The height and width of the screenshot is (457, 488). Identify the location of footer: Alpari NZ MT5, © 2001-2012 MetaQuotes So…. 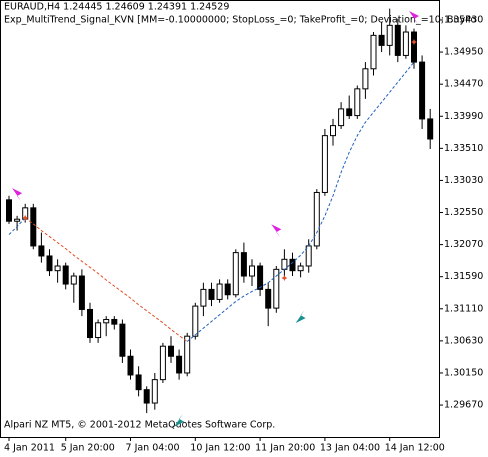
(139, 425).